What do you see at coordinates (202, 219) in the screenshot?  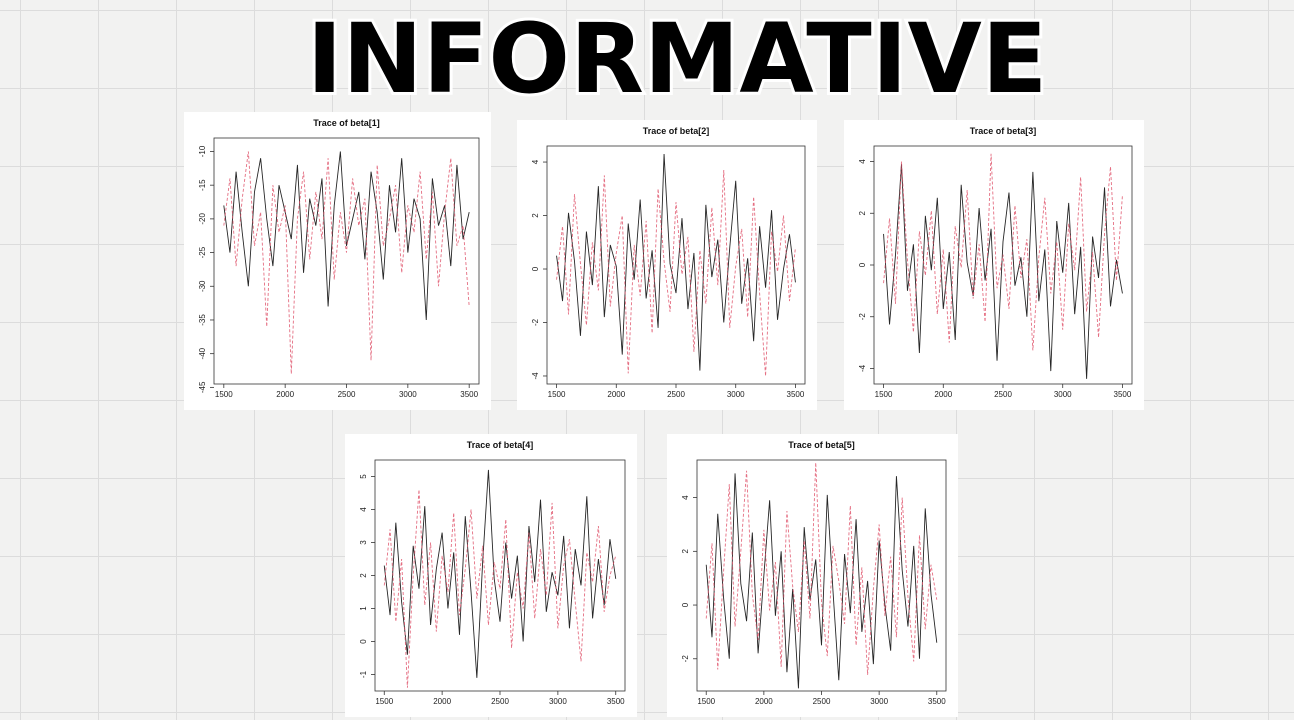 I see `y-tick-label: -20` at bounding box center [202, 219].